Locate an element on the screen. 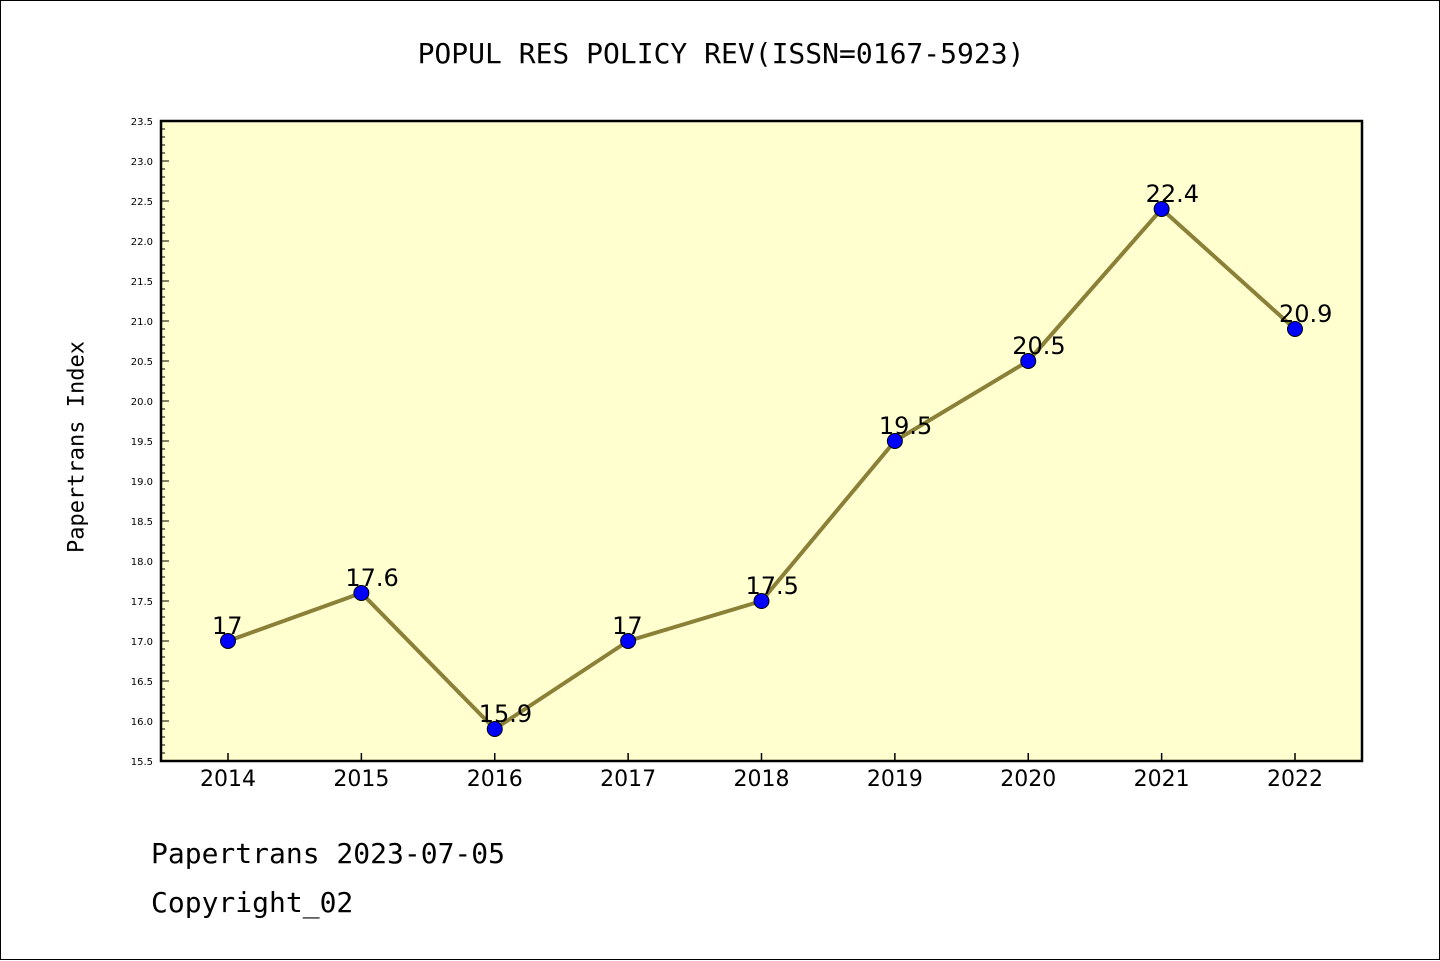 The height and width of the screenshot is (961, 1440). x-tick-label: 2022 is located at coordinates (1295, 779).